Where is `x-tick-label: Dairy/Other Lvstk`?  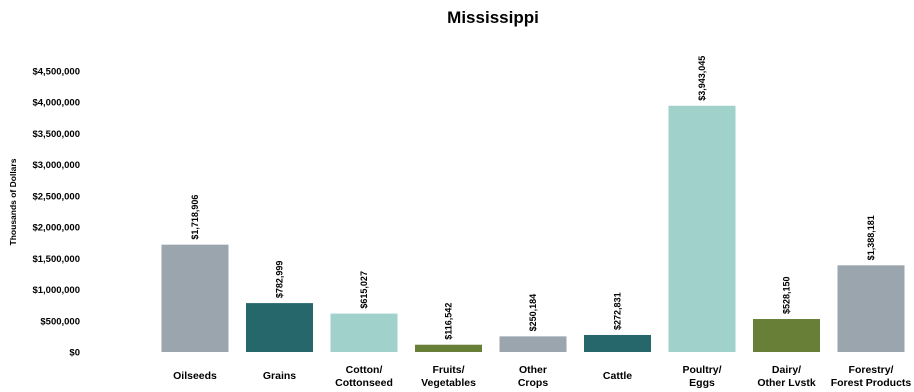
x-tick-label: Dairy/Other Lvstk is located at coordinates (786, 376).